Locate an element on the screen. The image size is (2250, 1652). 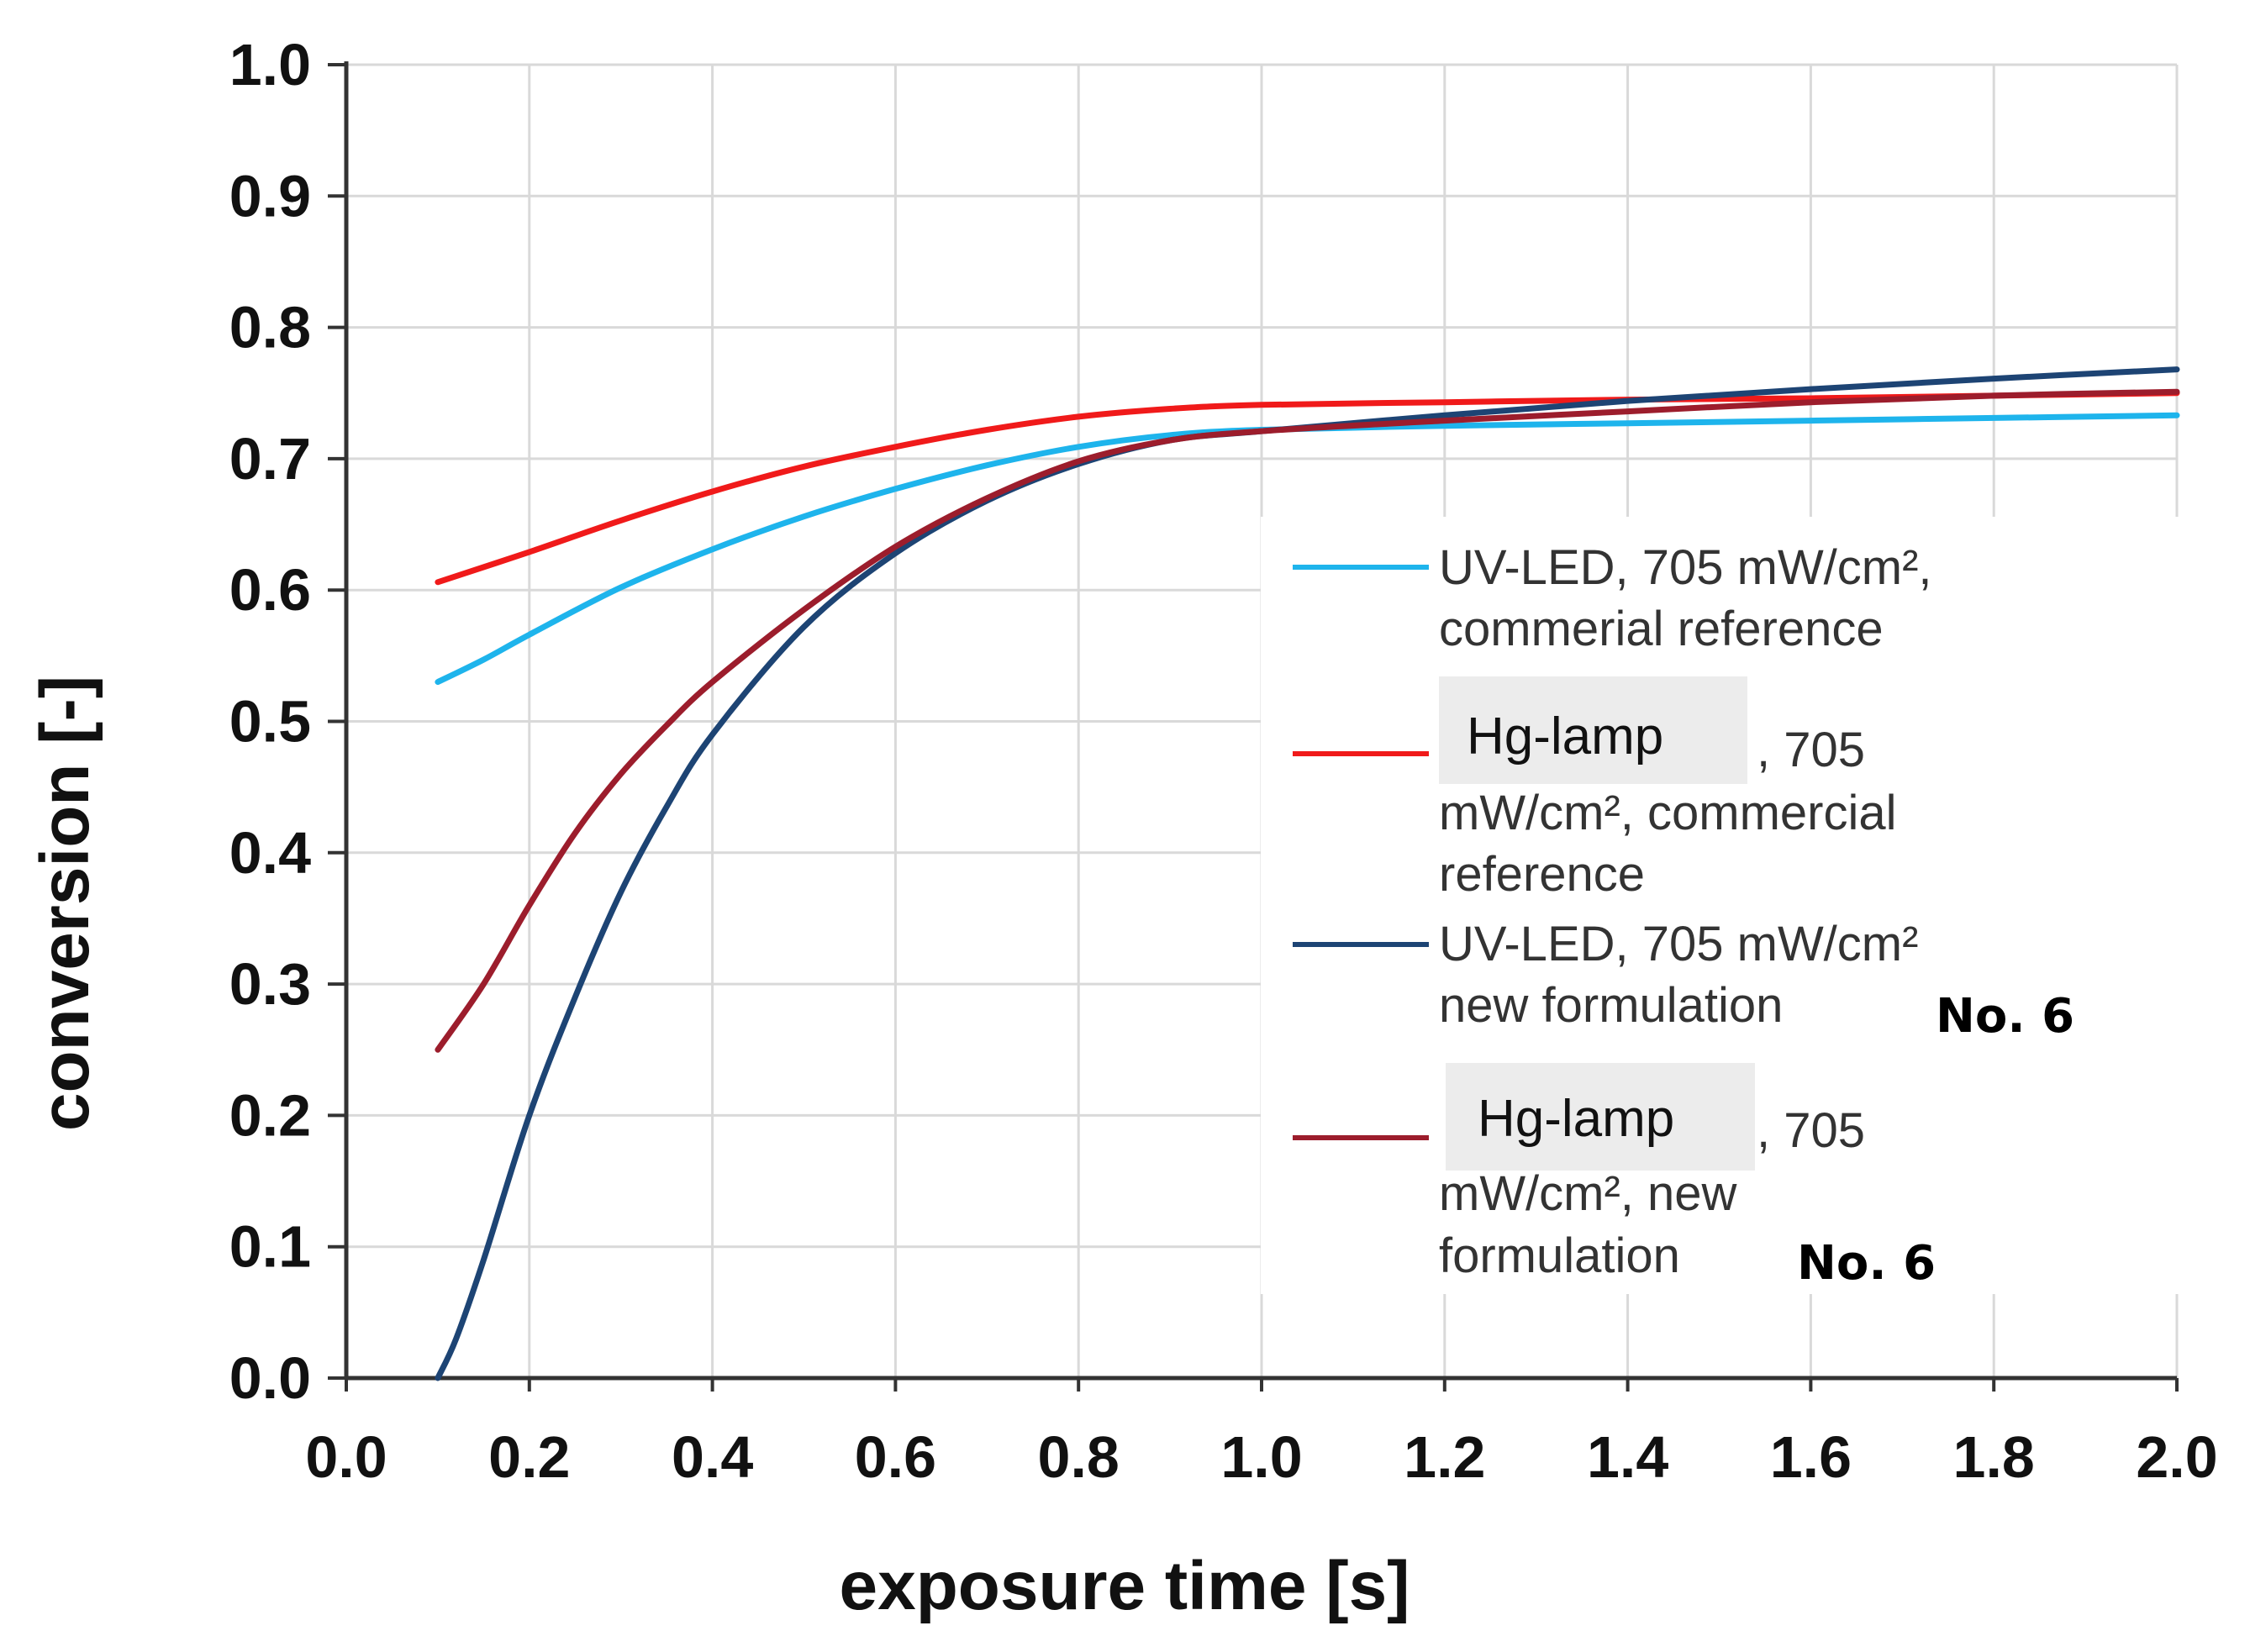
x-axis-title: exposure time [s] is located at coordinates (1125, 1586).